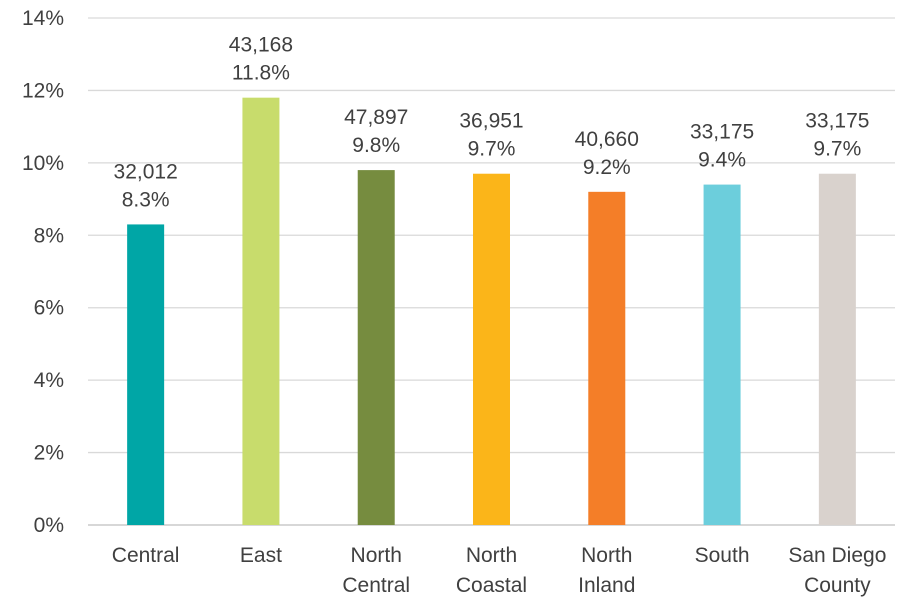 This screenshot has width=911, height=600. Describe the element at coordinates (607, 167) in the screenshot. I see `data-label-percent: 9.2%` at that location.